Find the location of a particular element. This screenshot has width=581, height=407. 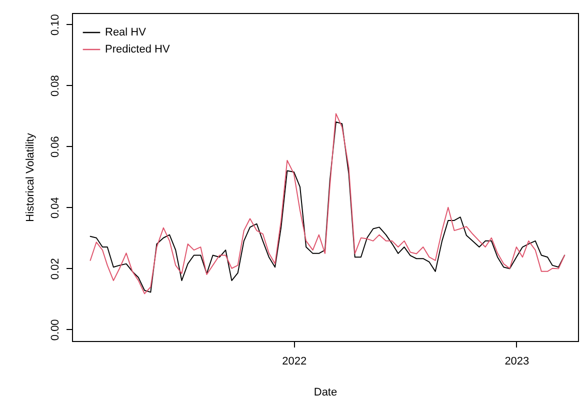

y-tick-label: 0.10 is located at coordinates (56, 25).